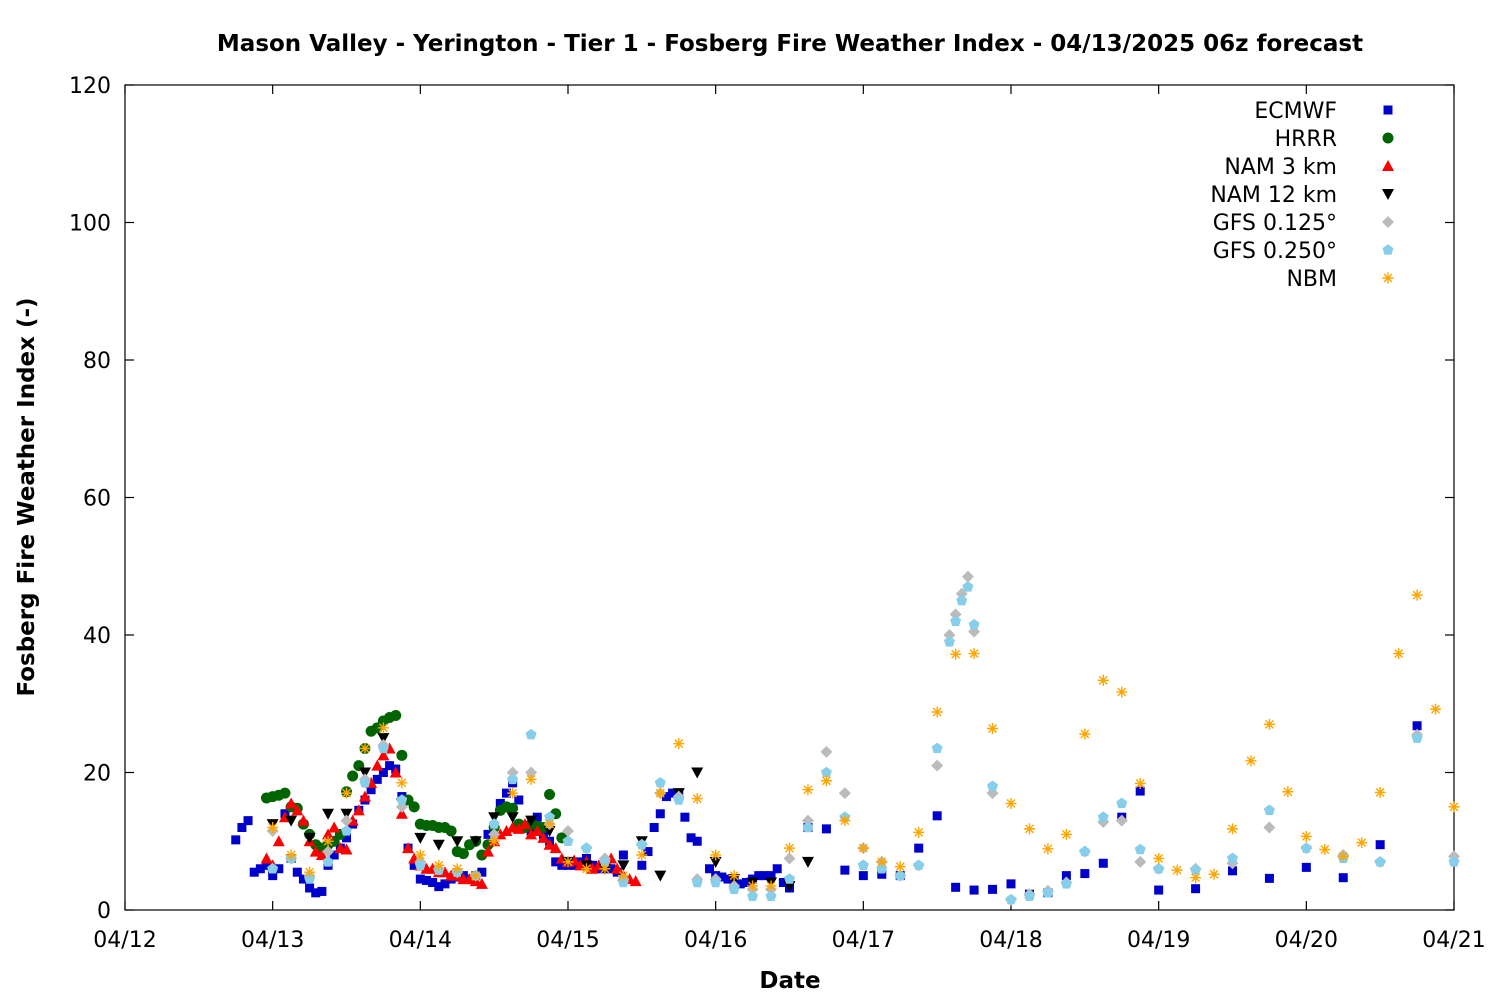  I want to click on x-tick-label: 04/15, so click(567, 940).